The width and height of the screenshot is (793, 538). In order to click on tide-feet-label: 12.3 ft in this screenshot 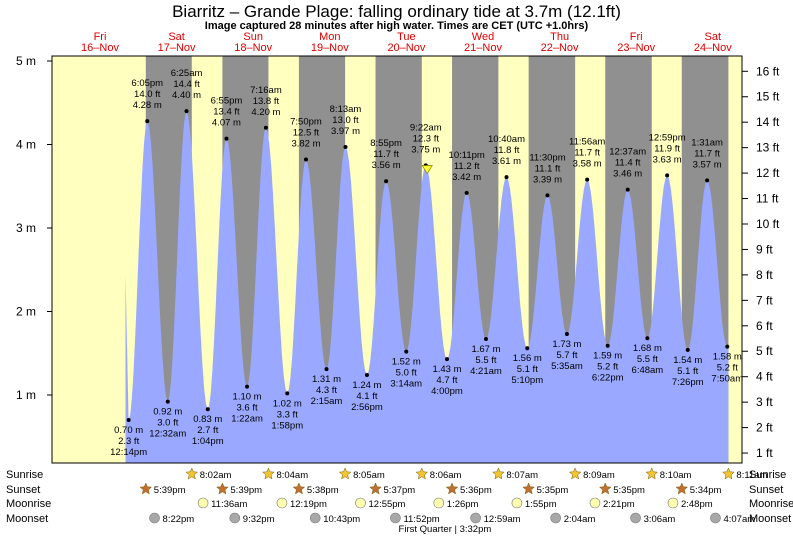, I will do `click(426, 138)`.